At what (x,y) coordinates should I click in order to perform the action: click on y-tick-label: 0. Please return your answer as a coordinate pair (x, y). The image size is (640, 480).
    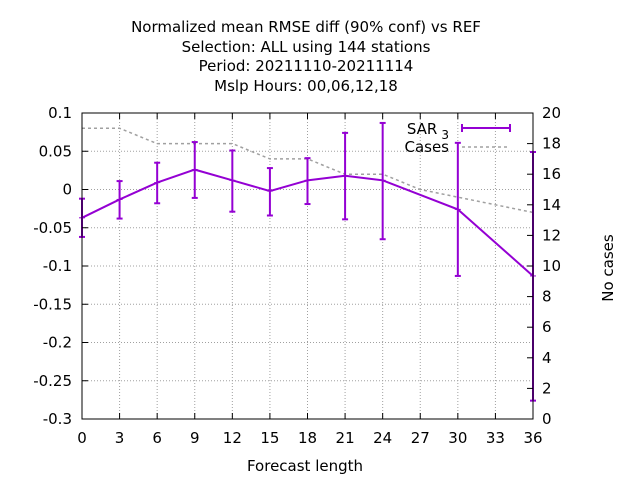
    Looking at the image, I should click on (67, 190).